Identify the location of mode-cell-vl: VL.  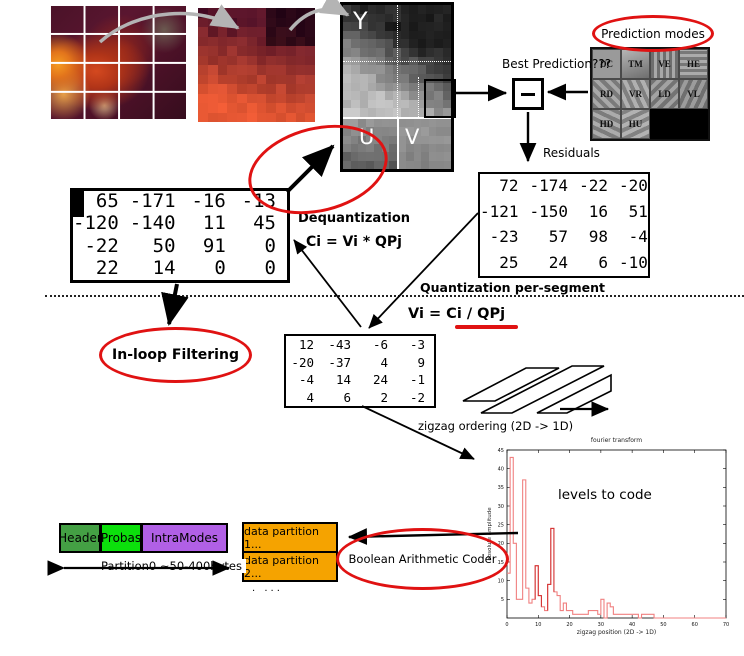
(693, 94).